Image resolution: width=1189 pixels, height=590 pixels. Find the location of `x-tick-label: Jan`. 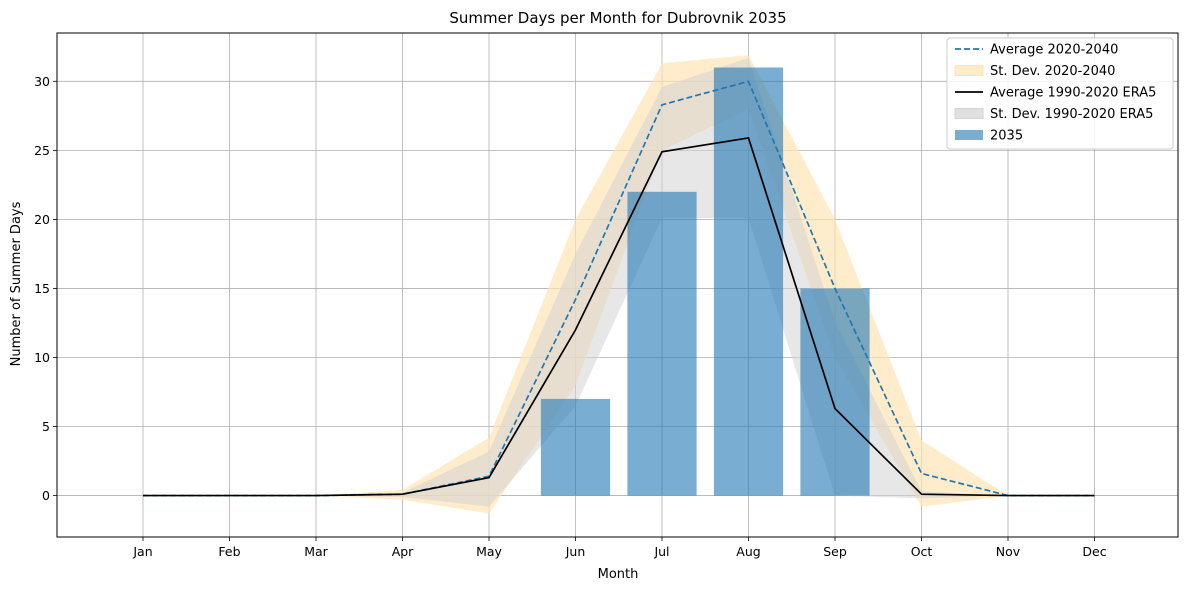

x-tick-label: Jan is located at coordinates (142, 551).